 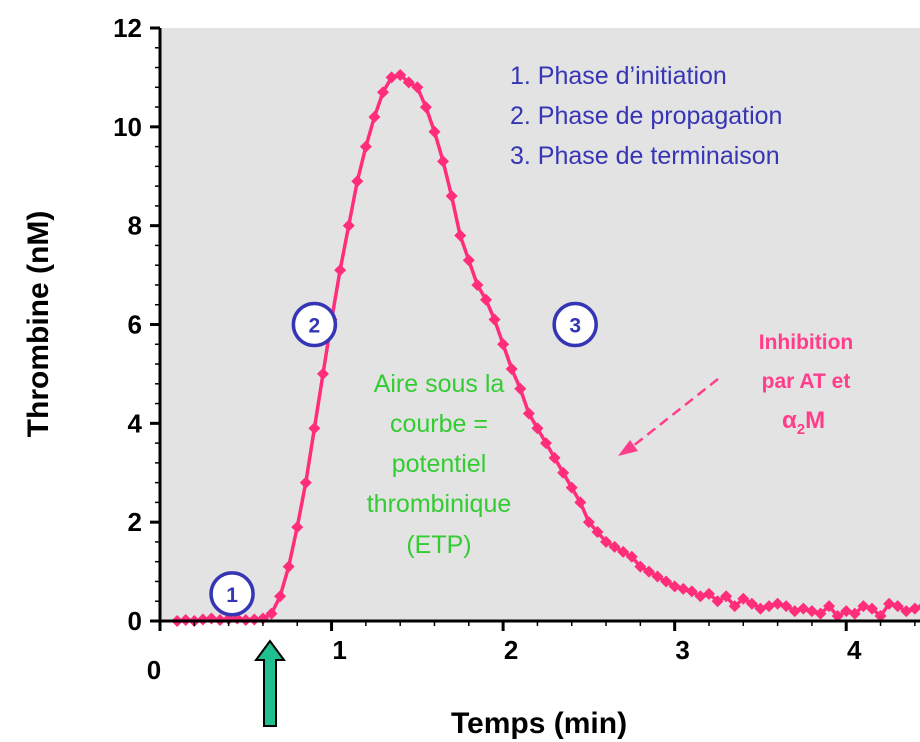 What do you see at coordinates (439, 384) in the screenshot?
I see `area-label-line-1: Aire sous la` at bounding box center [439, 384].